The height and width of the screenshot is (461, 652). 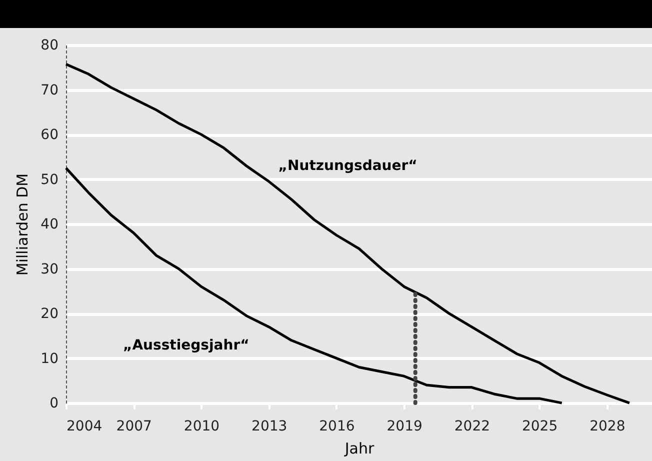 What do you see at coordinates (84, 426) in the screenshot?
I see `x-tick-label: 2004` at bounding box center [84, 426].